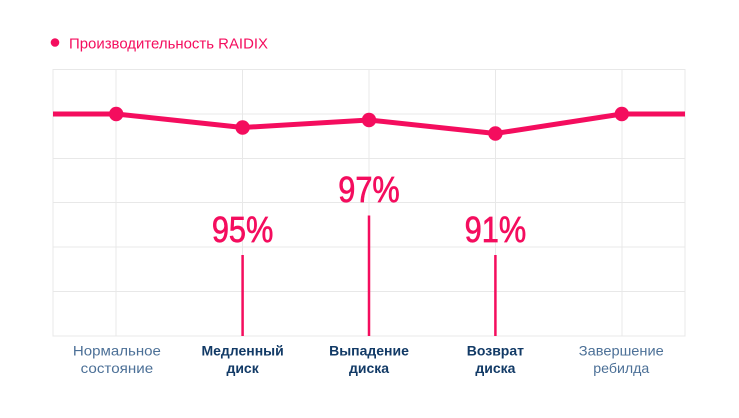 The image size is (739, 418). I want to click on svg-text: состояние, so click(117, 368).